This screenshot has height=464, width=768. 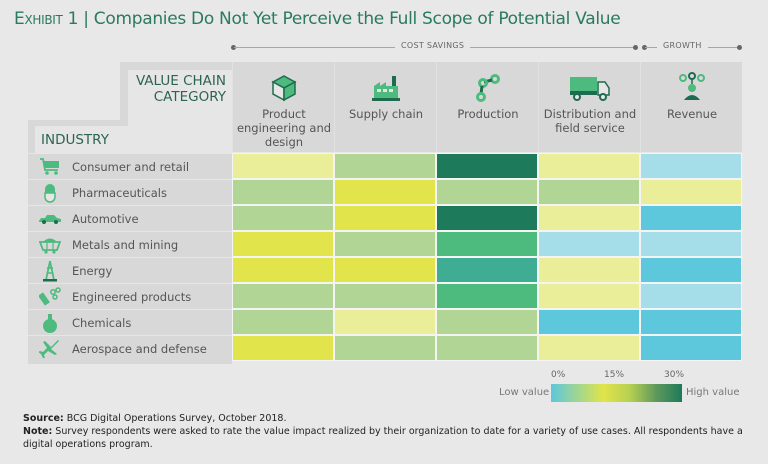 What do you see at coordinates (50, 245) in the screenshot?
I see `mine-cart-icon` at bounding box center [50, 245].